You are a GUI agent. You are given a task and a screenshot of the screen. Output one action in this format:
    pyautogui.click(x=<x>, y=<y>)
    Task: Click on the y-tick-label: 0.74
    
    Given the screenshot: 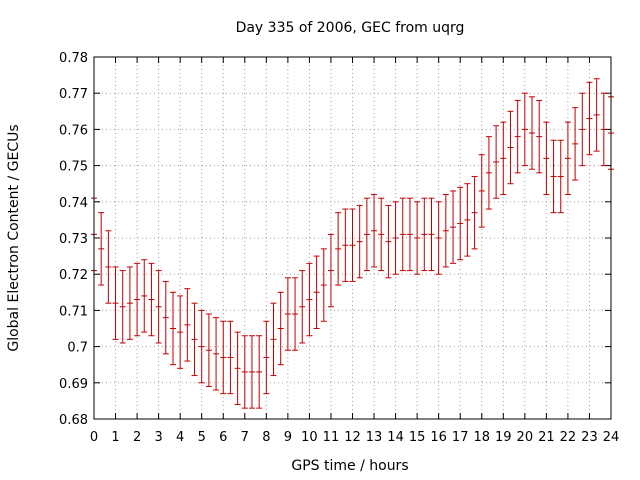 What is the action you would take?
    pyautogui.click(x=73, y=203)
    